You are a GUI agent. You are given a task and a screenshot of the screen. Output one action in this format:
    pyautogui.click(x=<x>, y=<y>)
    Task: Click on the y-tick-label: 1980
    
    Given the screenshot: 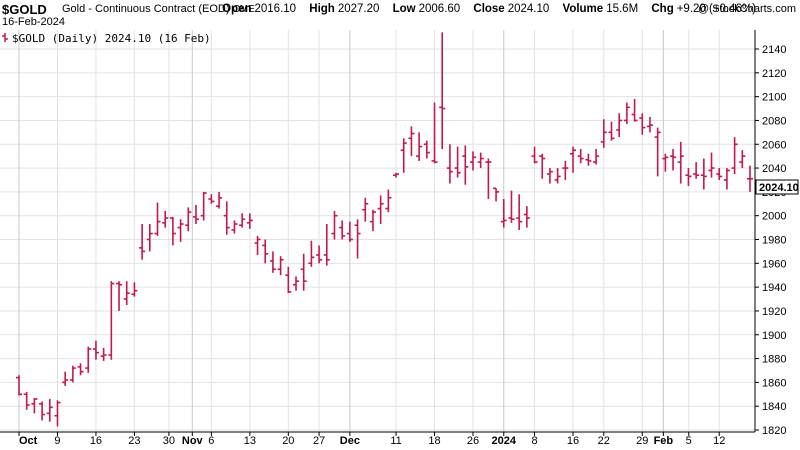 What is the action you would take?
    pyautogui.click(x=774, y=241)
    